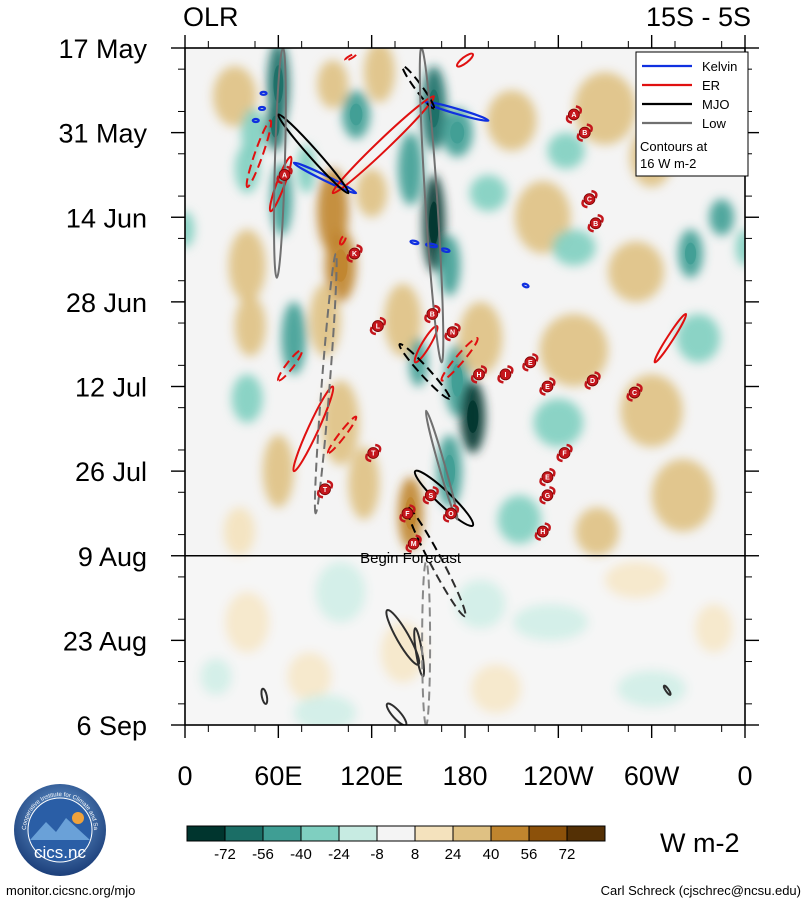 The height and width of the screenshot is (907, 809). I want to click on cyclone-marker: C, so click(589, 199).